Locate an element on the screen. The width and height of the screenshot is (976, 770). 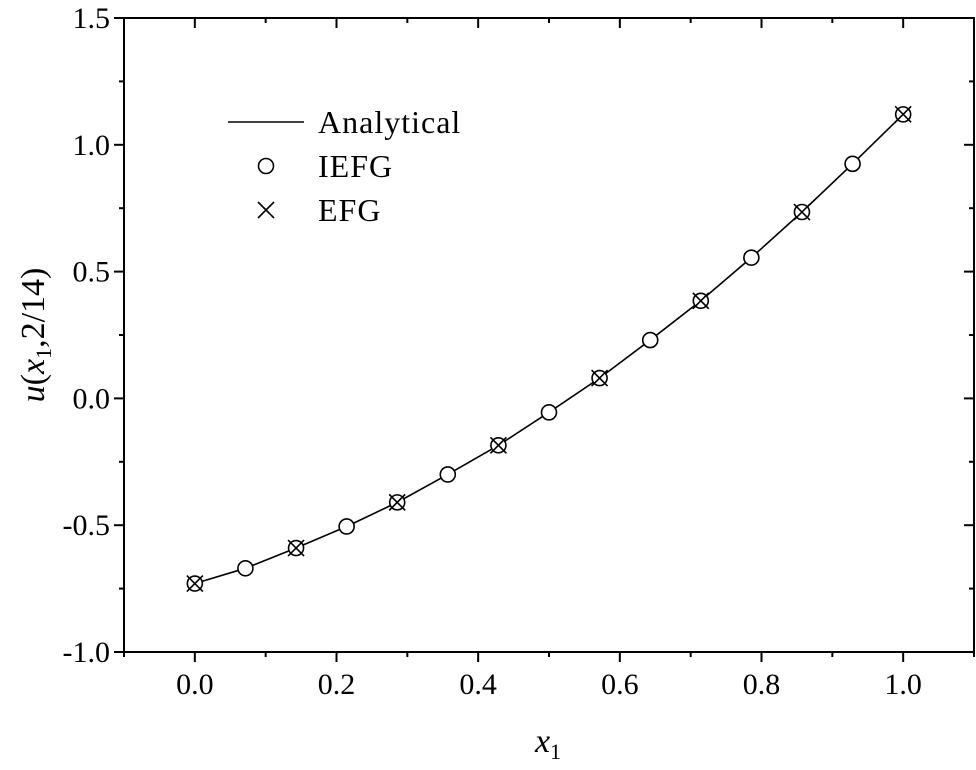
x-tick-label: 0.8 is located at coordinates (762, 684).